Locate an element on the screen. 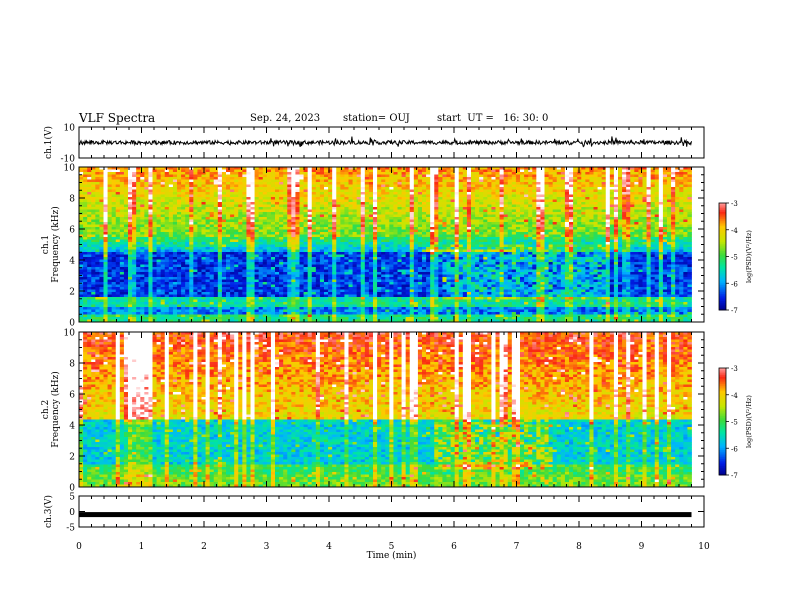 This screenshot has height=612, width=792. ch1-waveform-ylabel: ch.1(V) is located at coordinates (48, 142).